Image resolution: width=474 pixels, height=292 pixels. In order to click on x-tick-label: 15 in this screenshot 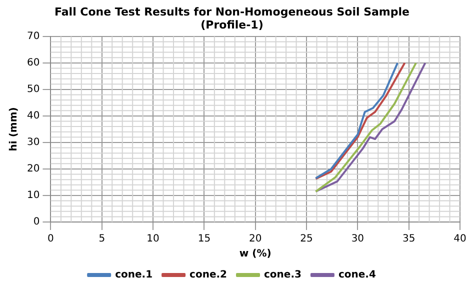, I will do `click(204, 239)`.